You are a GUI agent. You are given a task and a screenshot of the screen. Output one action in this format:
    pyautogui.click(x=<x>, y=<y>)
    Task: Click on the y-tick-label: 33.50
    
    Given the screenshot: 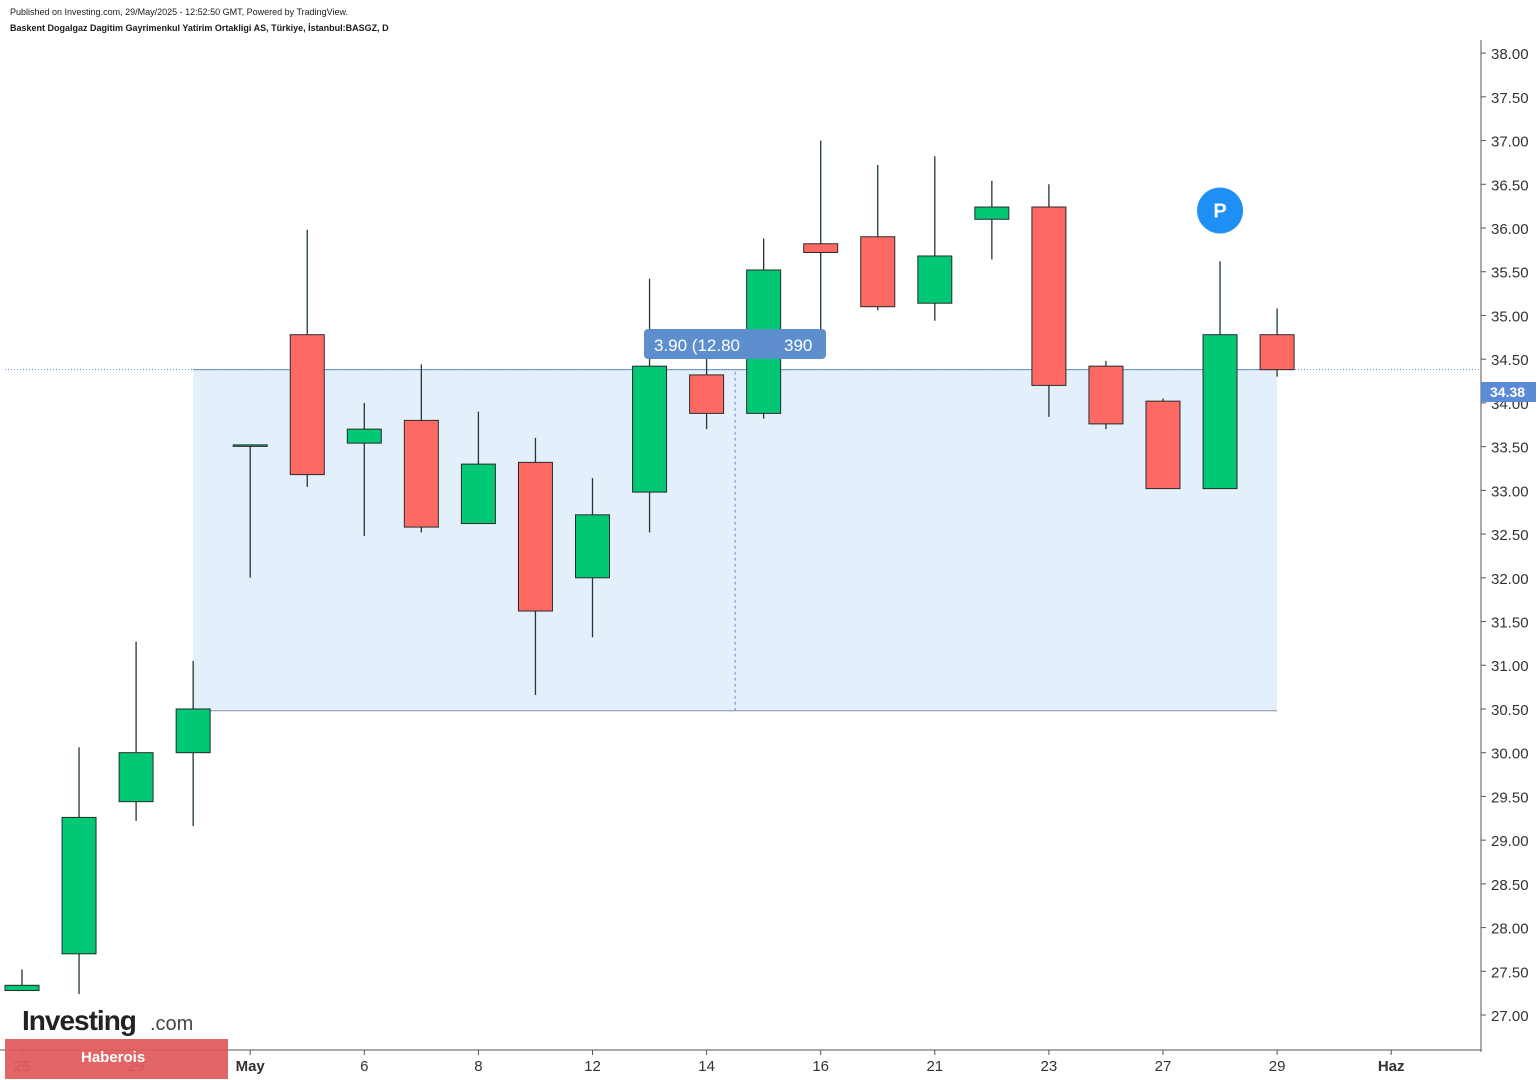 What is the action you would take?
    pyautogui.click(x=1510, y=448)
    